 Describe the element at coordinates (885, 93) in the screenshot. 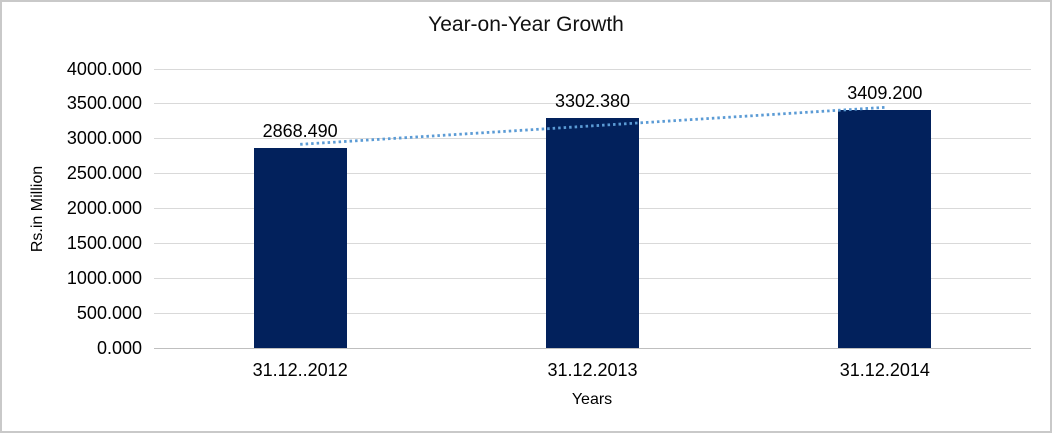

I see `bar-data-label: 3409.200` at that location.